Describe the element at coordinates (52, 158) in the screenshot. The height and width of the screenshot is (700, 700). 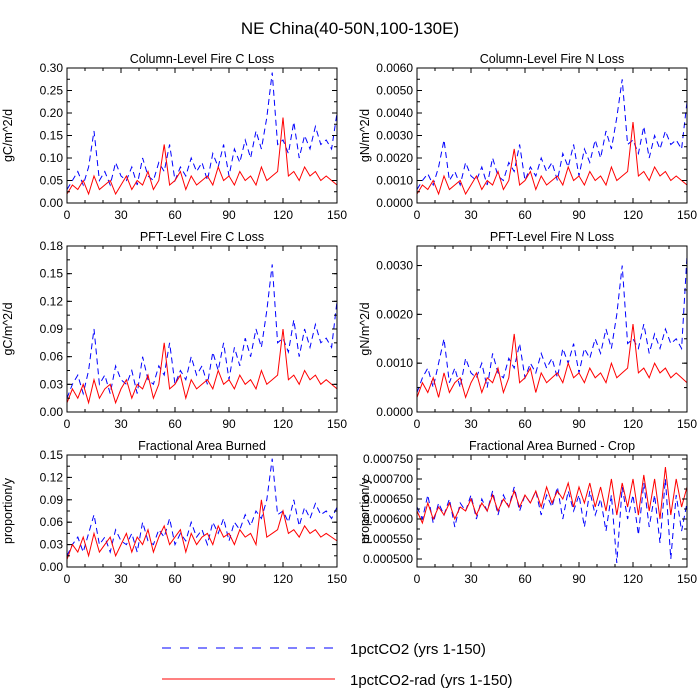
I see `y-tick-label: 0.10` at that location.